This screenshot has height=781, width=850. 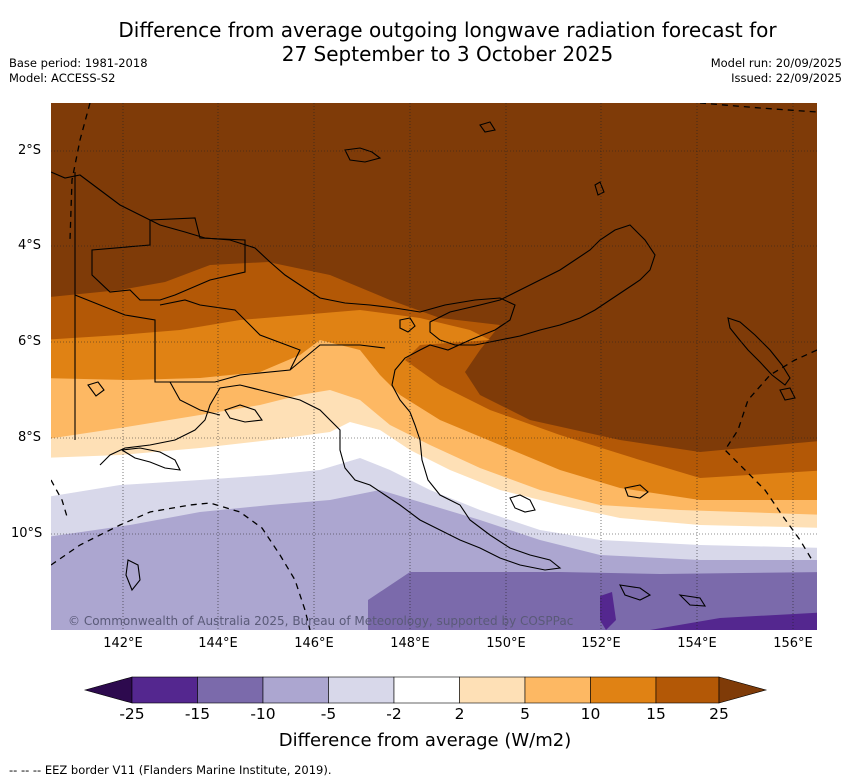 I want to click on cbar-tick: 15, so click(x=656, y=714).